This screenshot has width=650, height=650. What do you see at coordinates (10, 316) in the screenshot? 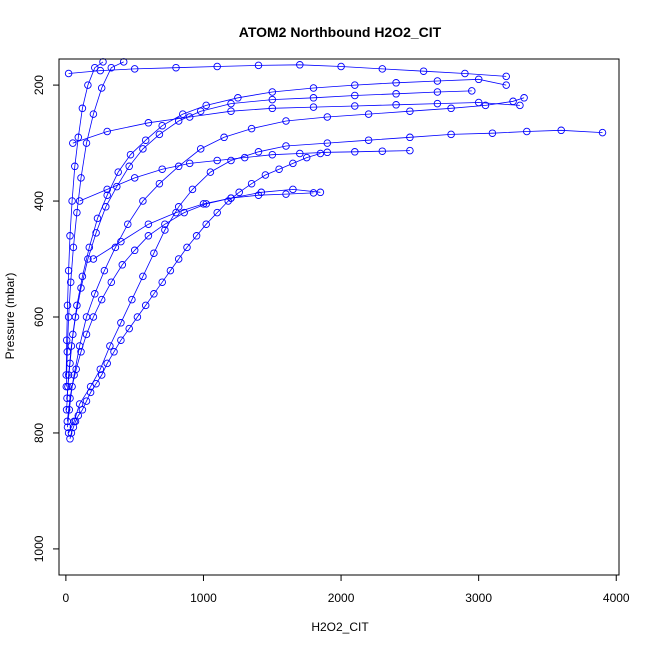
I see `y-axis-label: Pressure (mbar)` at bounding box center [10, 316].